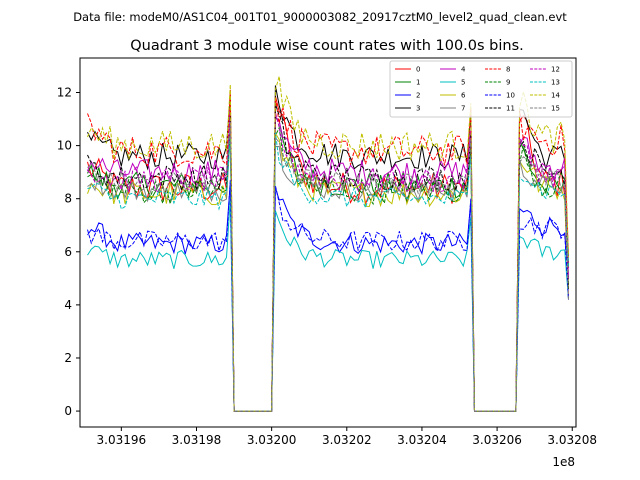 The image size is (640, 480). What do you see at coordinates (572, 440) in the screenshot?
I see `x-tick-label: 3.03208` at bounding box center [572, 440].